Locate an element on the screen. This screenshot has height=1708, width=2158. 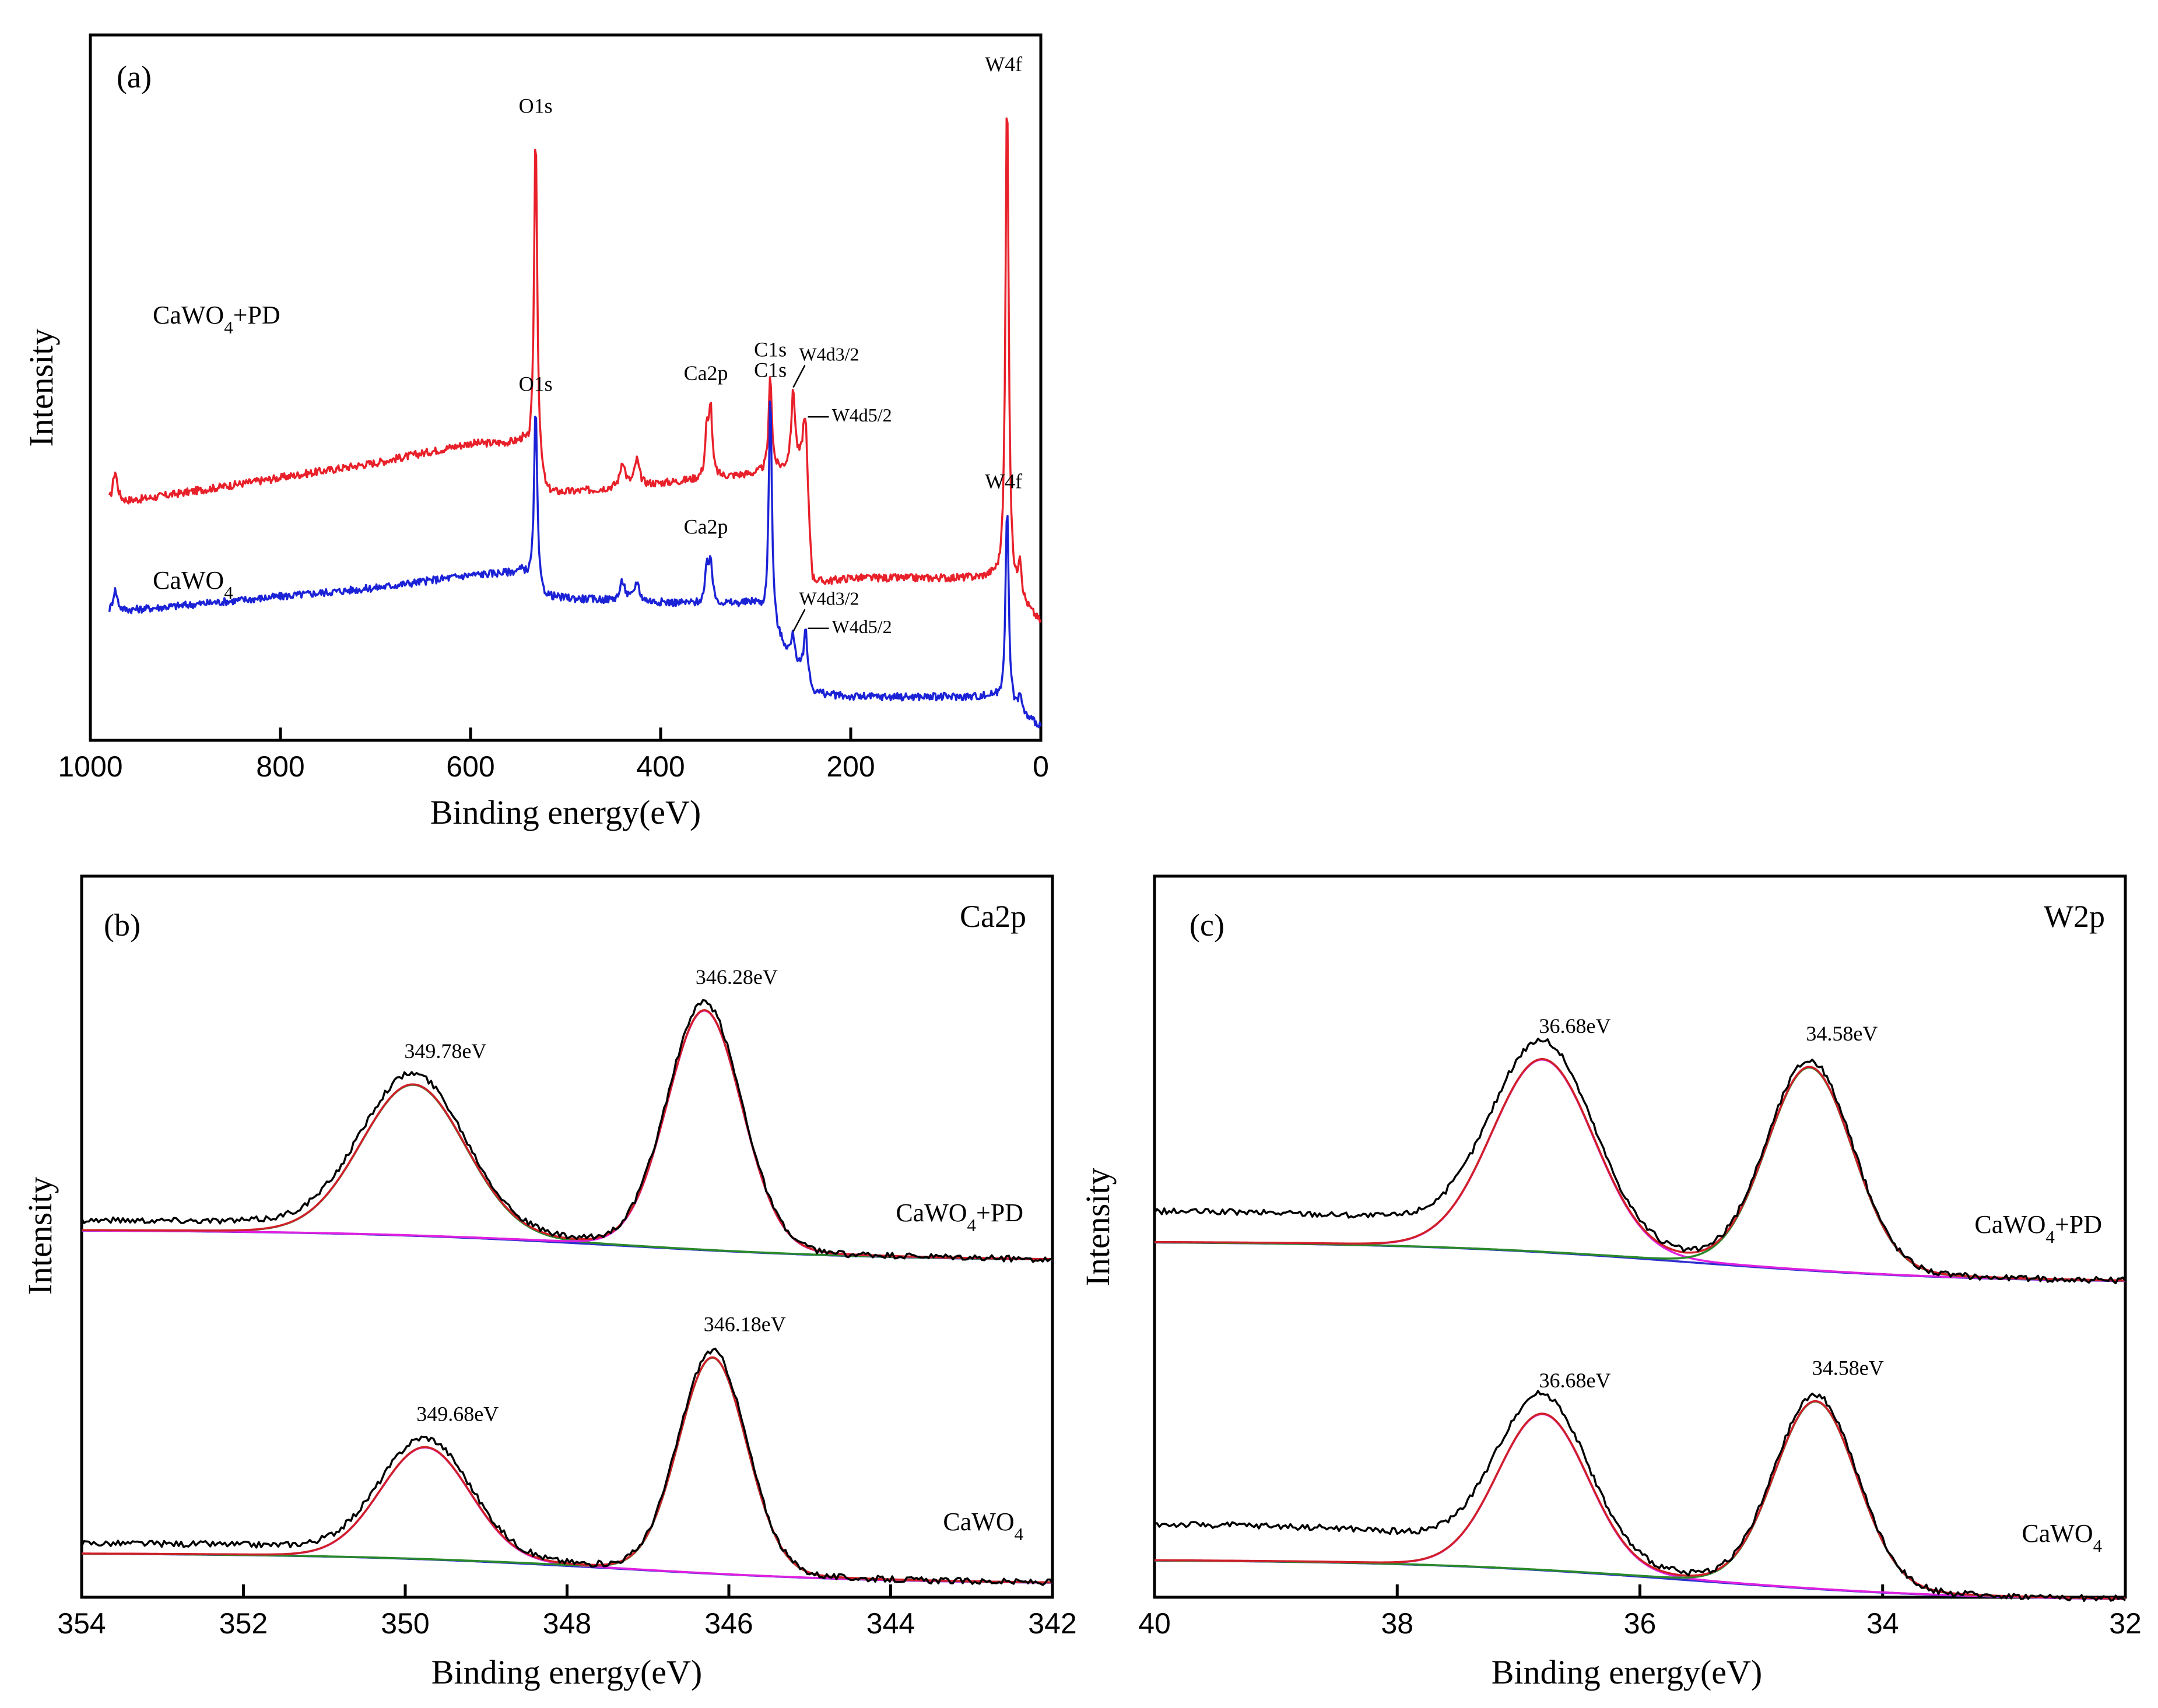
panel-c-x-axis: 40 38 36 34 32 is located at coordinates (1640, 1612).